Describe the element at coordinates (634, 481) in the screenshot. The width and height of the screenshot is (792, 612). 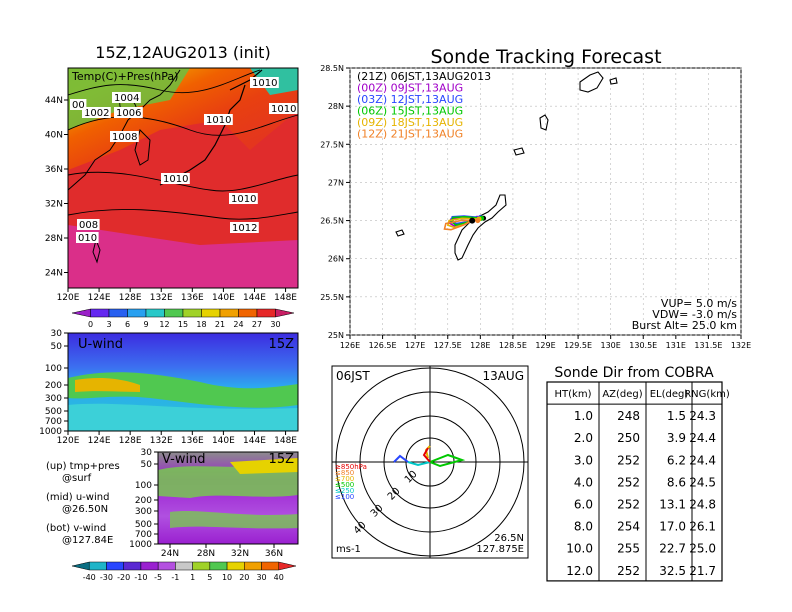
I see `table-frame` at that location.